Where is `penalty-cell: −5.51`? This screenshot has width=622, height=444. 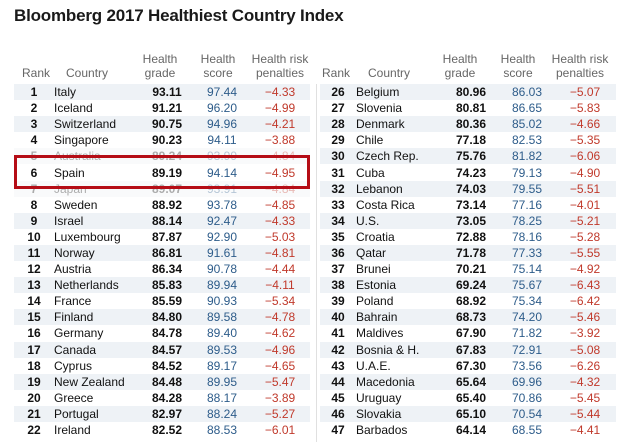
penalty-cell: −5.51 is located at coordinates (585, 188).